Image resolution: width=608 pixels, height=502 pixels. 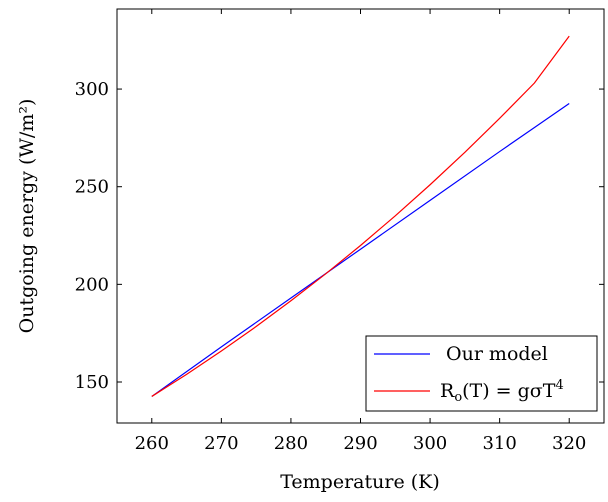 What do you see at coordinates (92, 284) in the screenshot?
I see `y-tick-label: 200` at bounding box center [92, 284].